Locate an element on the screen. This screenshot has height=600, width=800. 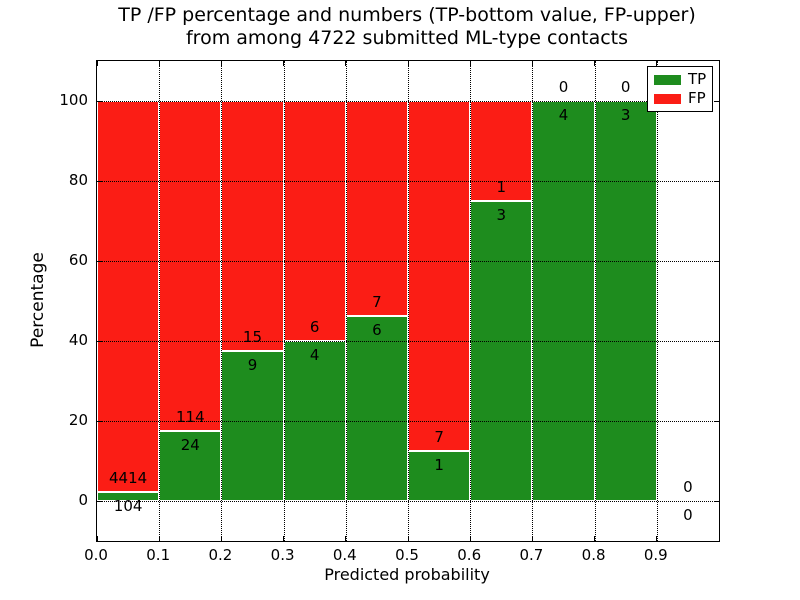
y-tick-label: 100 is located at coordinates (73, 100).